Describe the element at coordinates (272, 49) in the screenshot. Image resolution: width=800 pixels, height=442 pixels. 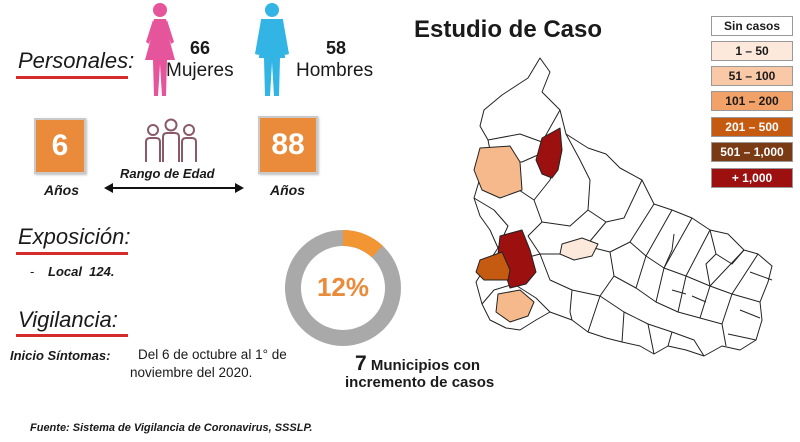
I see `male-figure-icon` at that location.